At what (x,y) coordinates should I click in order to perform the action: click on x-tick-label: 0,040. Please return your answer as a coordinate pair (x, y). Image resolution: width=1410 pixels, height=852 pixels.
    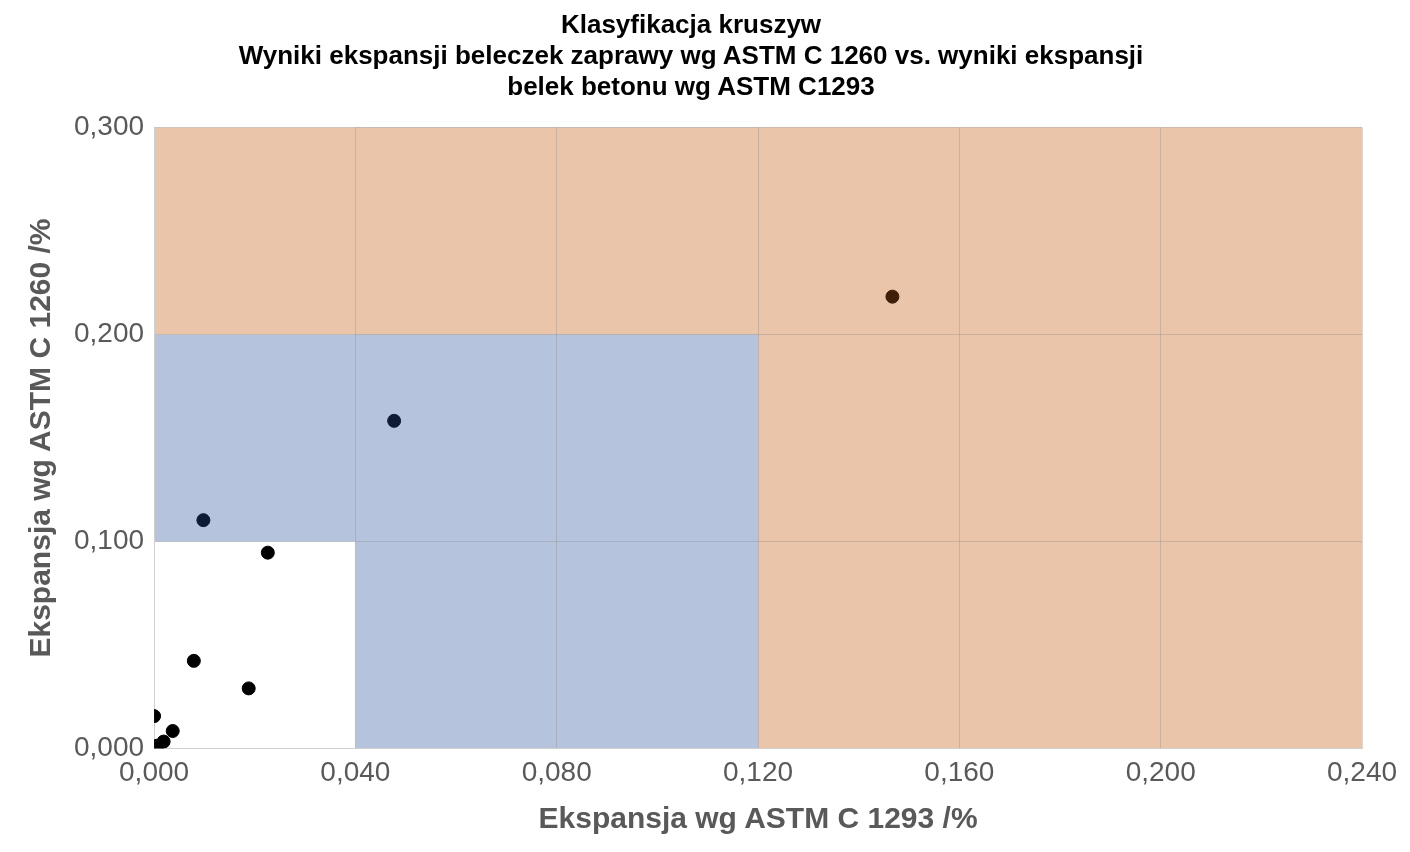
    Looking at the image, I should click on (355, 771).